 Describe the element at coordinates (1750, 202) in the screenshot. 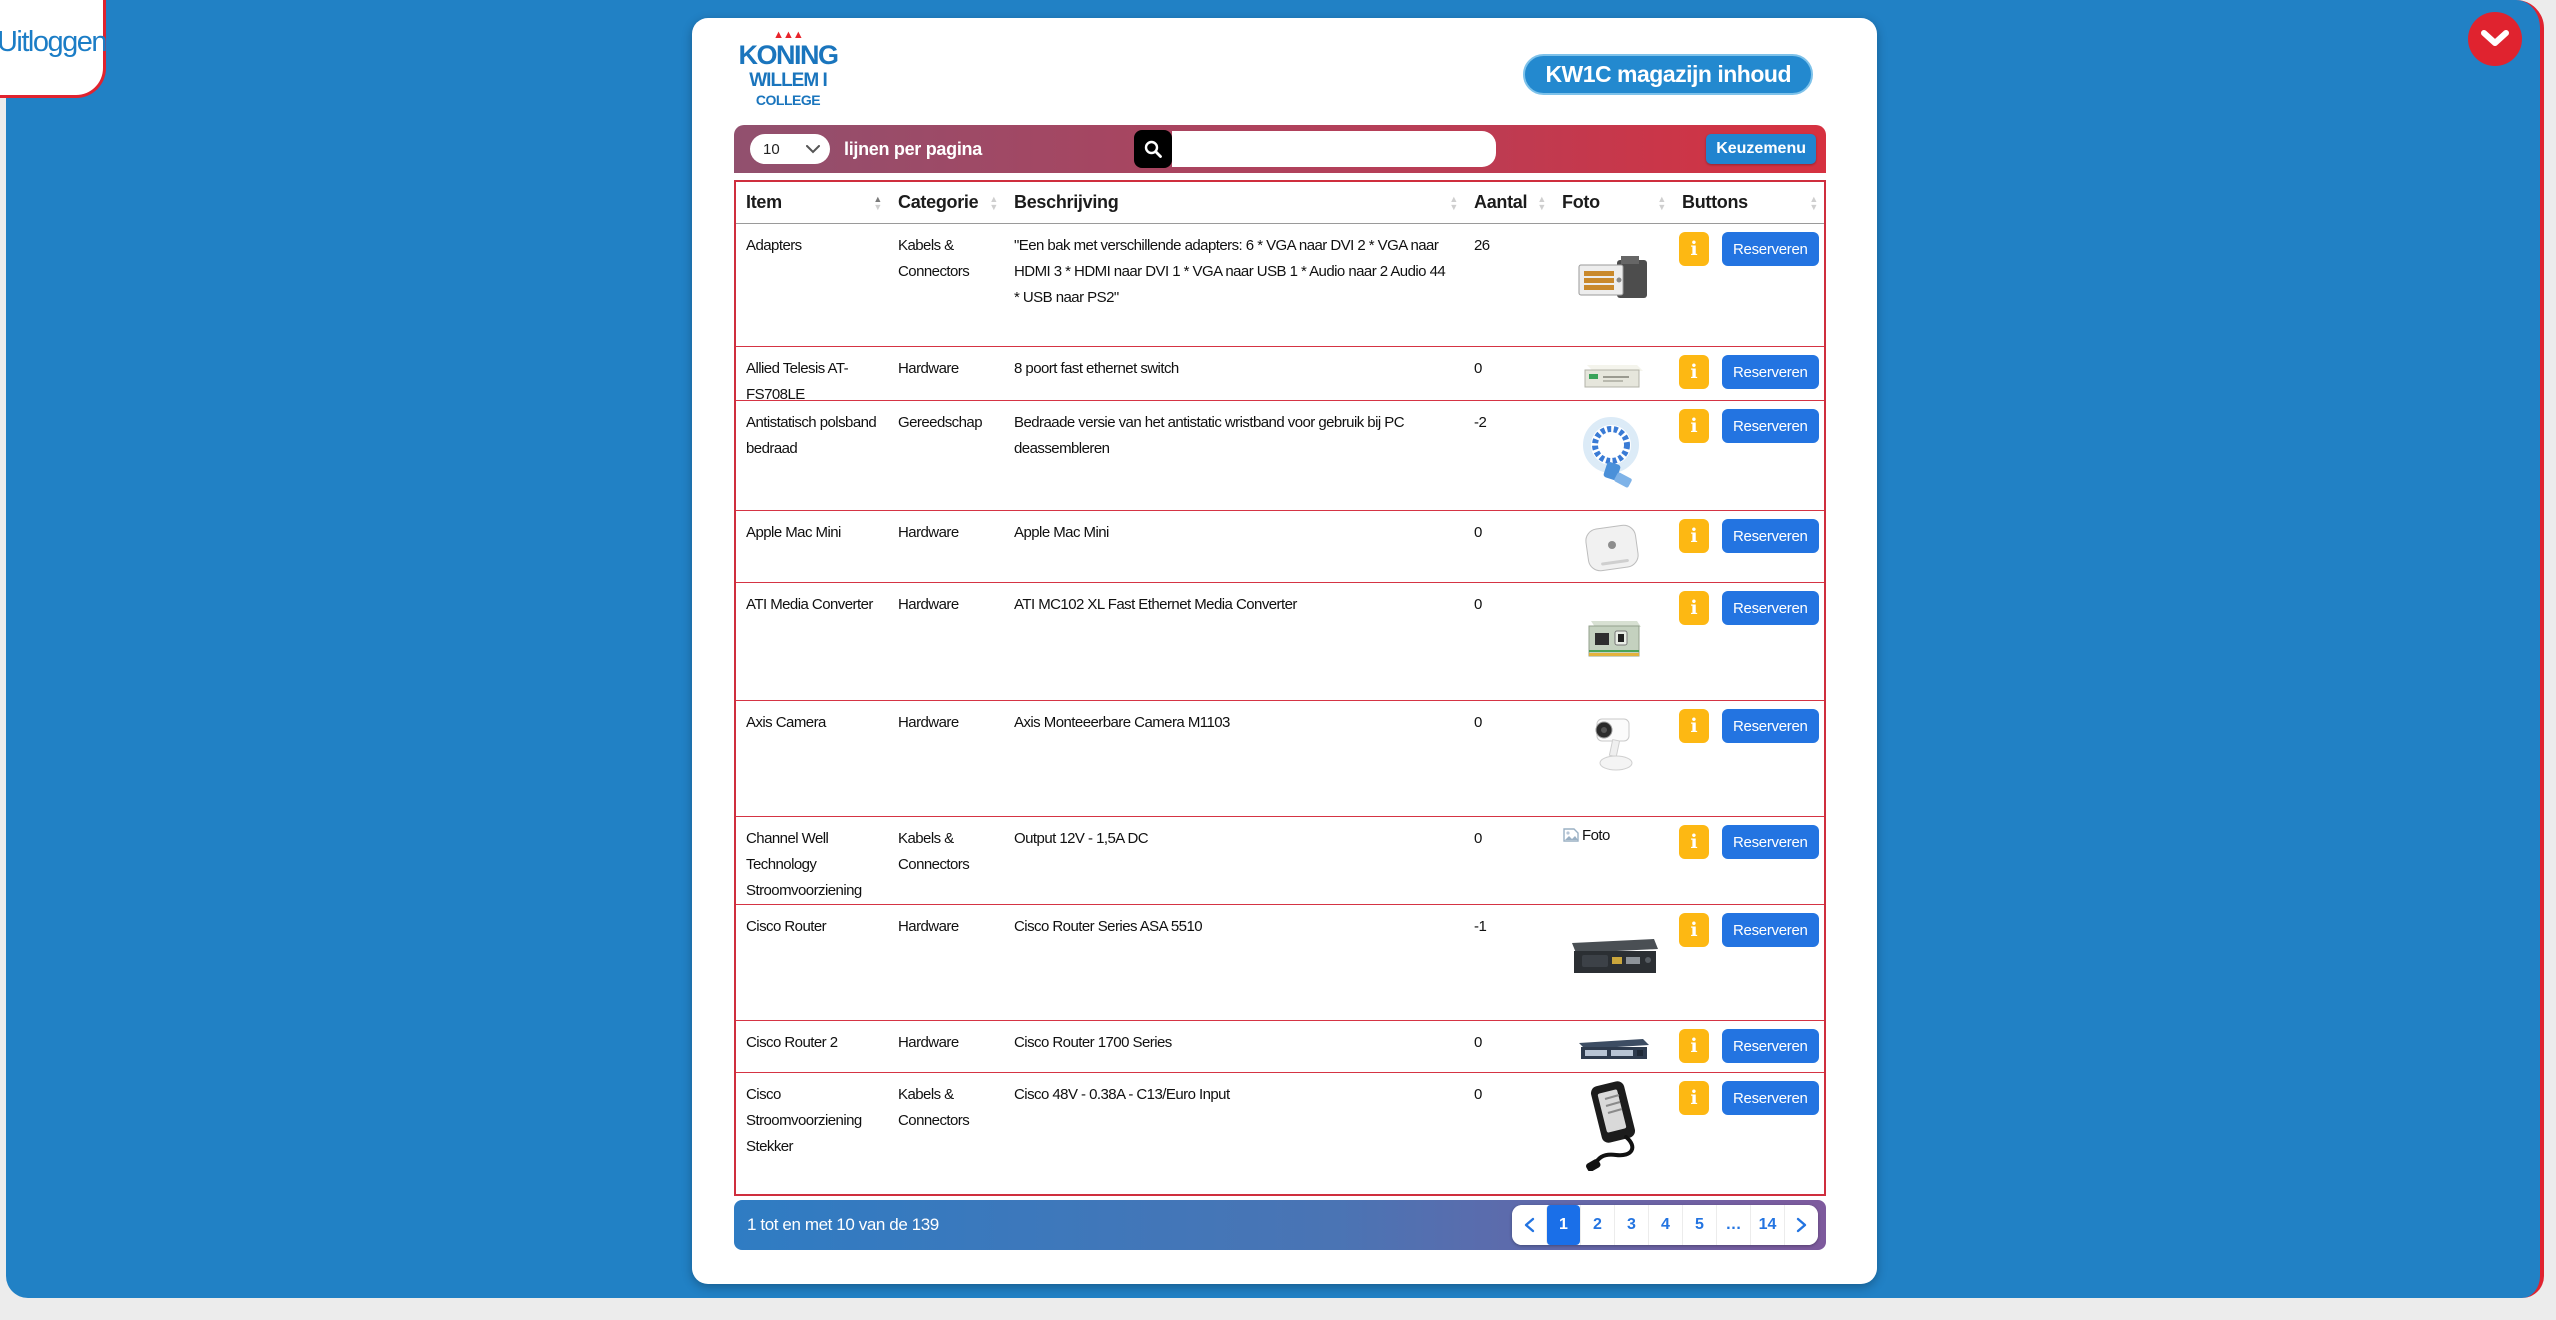

I see `column-header-buttons: Buttons ▲ ▼` at that location.